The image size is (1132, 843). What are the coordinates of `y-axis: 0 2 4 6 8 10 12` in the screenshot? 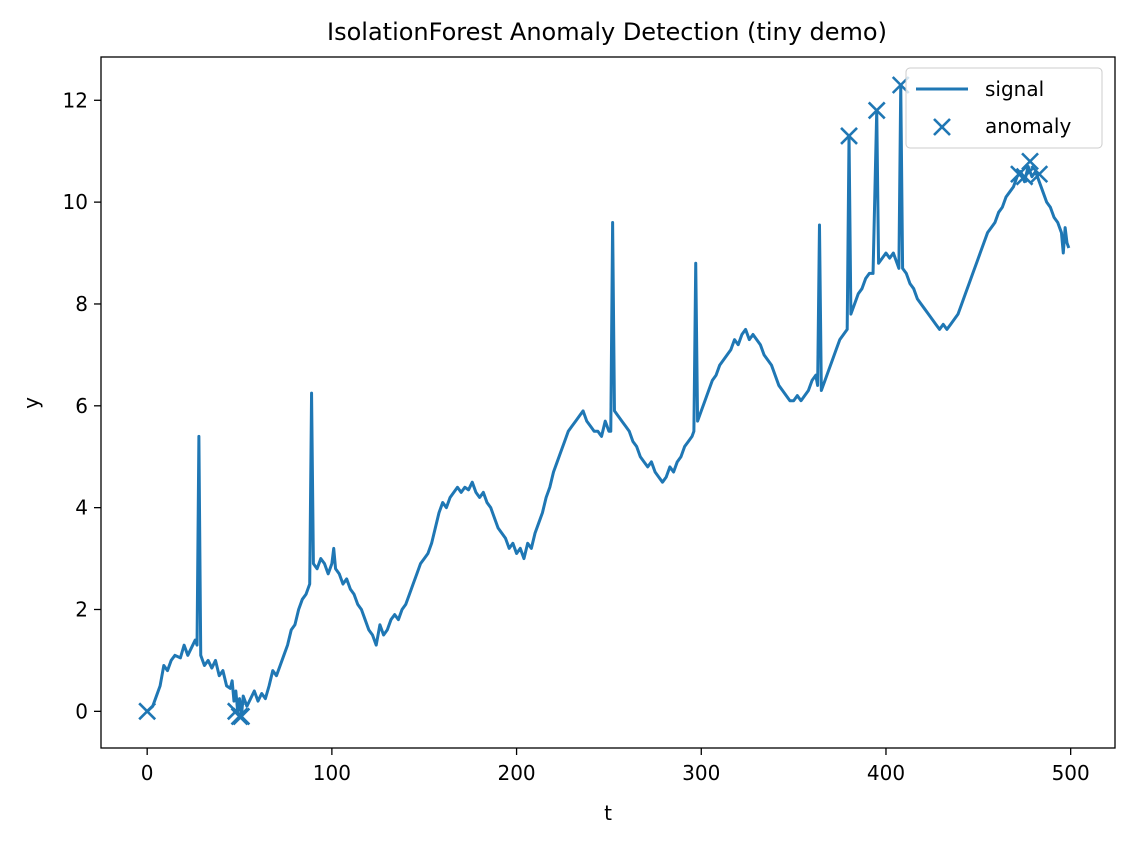 It's located at (82, 405).